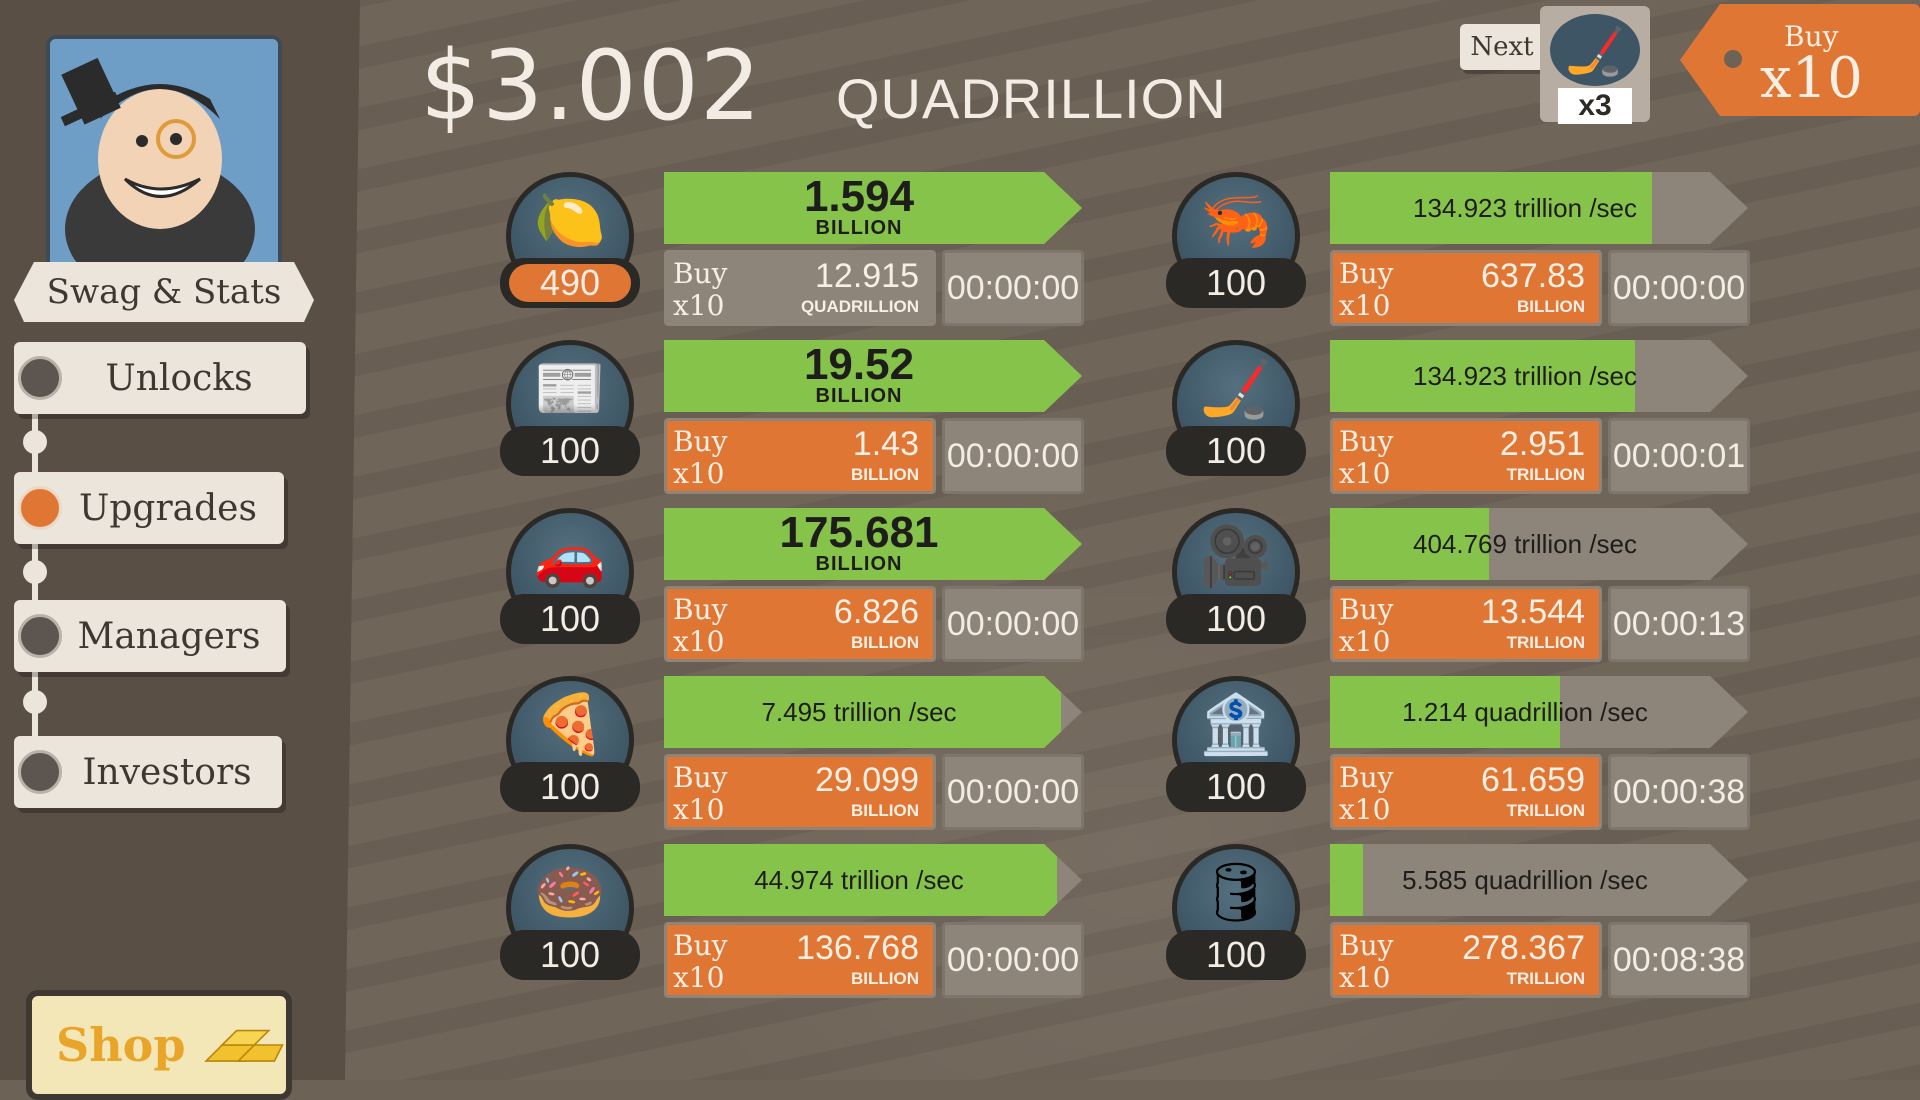 The image size is (1920, 1100). What do you see at coordinates (1236, 556) in the screenshot?
I see `business-glyph: 🎥` at bounding box center [1236, 556].